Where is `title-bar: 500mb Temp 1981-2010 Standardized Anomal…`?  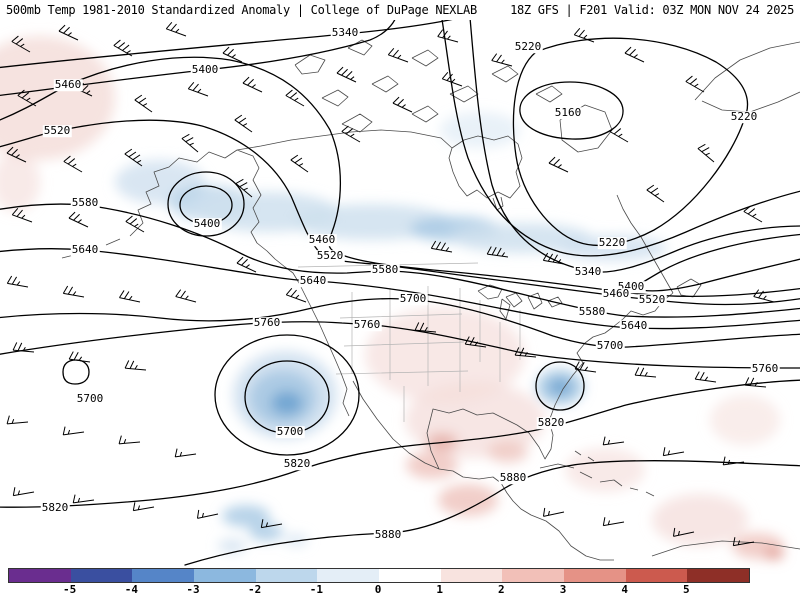 title-bar: 500mb Temp 1981-2010 Standardized Anomal… is located at coordinates (400, 10).